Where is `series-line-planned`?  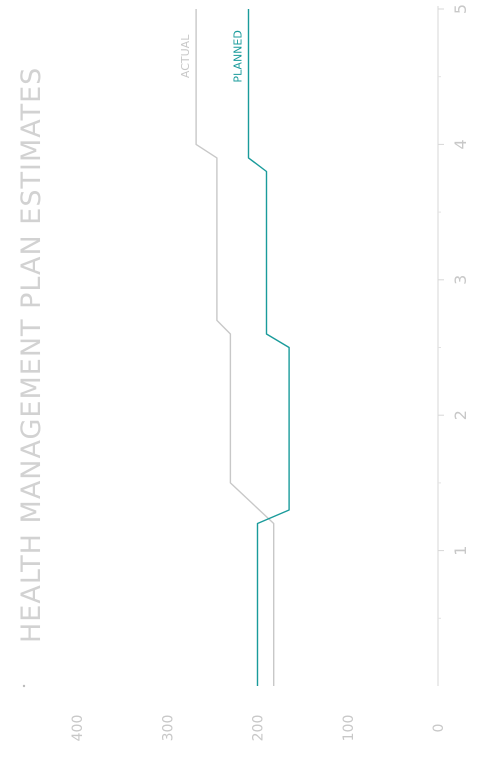 series-line-planned is located at coordinates (268, 347).